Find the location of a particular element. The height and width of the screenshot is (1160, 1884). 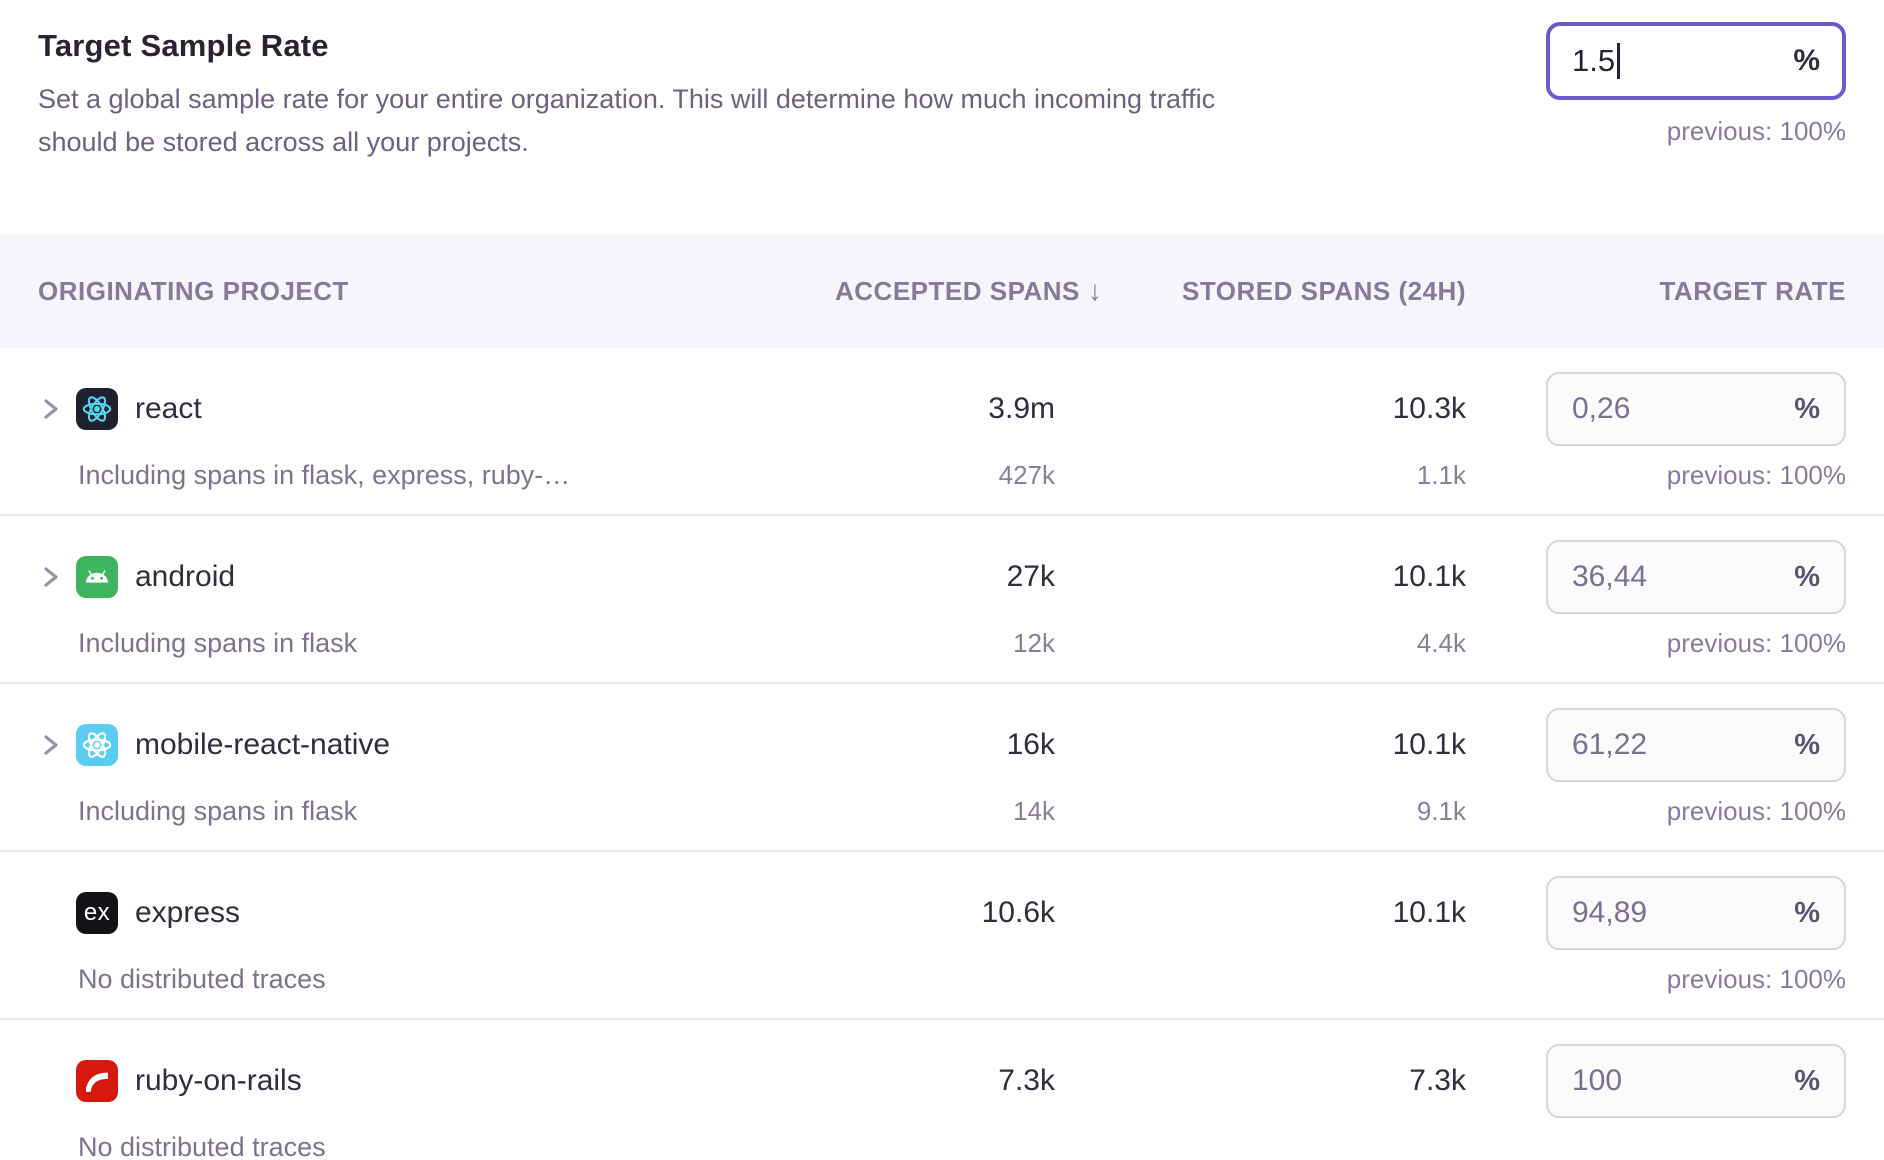

project-cell: ruby-on-rails is located at coordinates (436, 1081).